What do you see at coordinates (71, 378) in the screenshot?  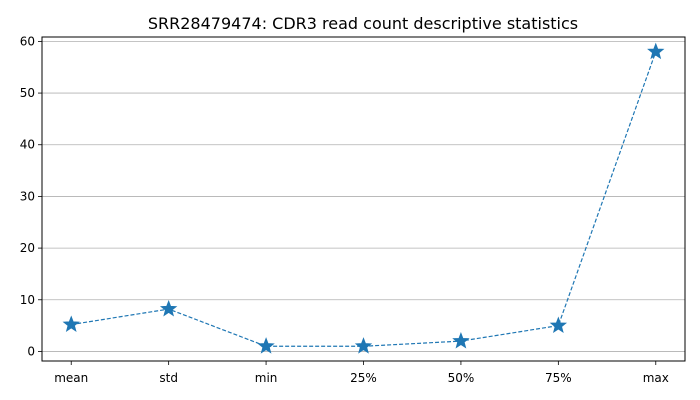 I see `x-tick-label: mean` at bounding box center [71, 378].